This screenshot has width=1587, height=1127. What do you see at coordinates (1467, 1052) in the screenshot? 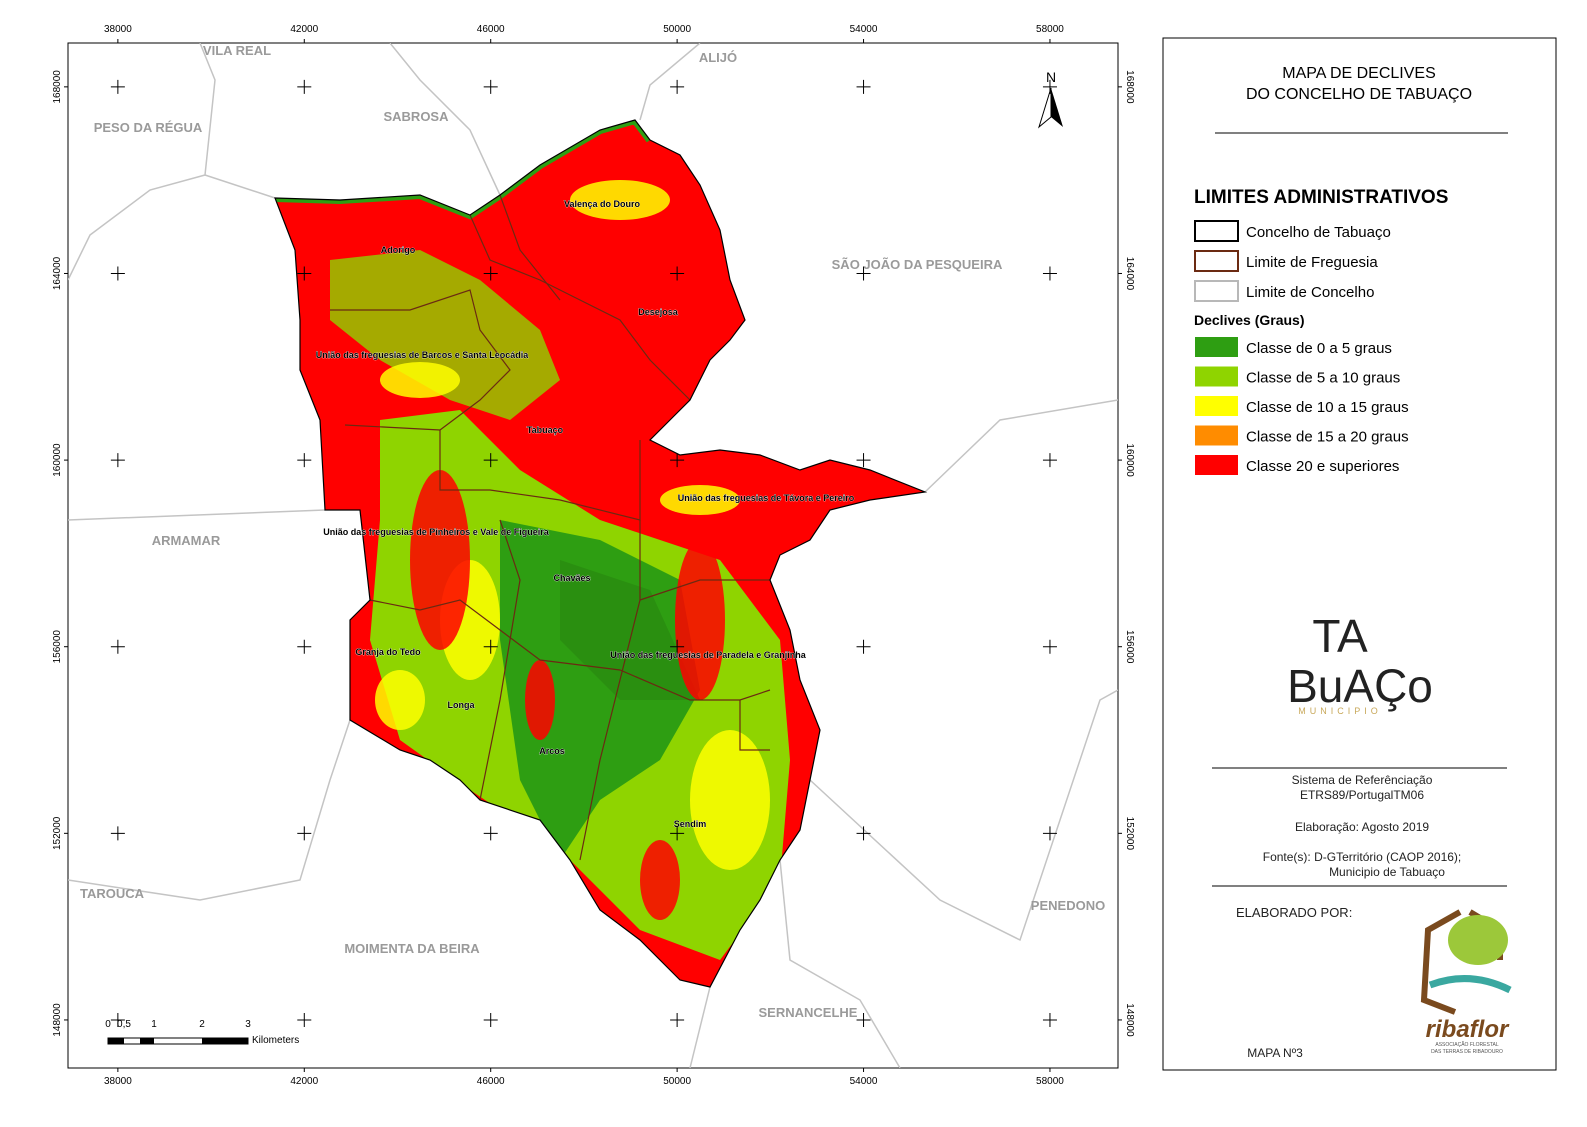
I see `org-sub: DAS TERRAS DE RIBADOURO` at bounding box center [1467, 1052].